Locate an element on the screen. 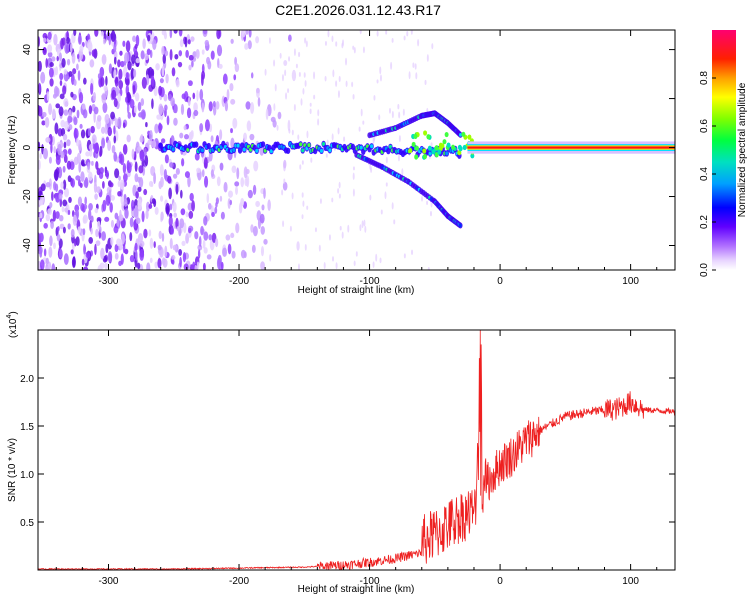  colorbar-tick-label: 0.4 is located at coordinates (704, 174).